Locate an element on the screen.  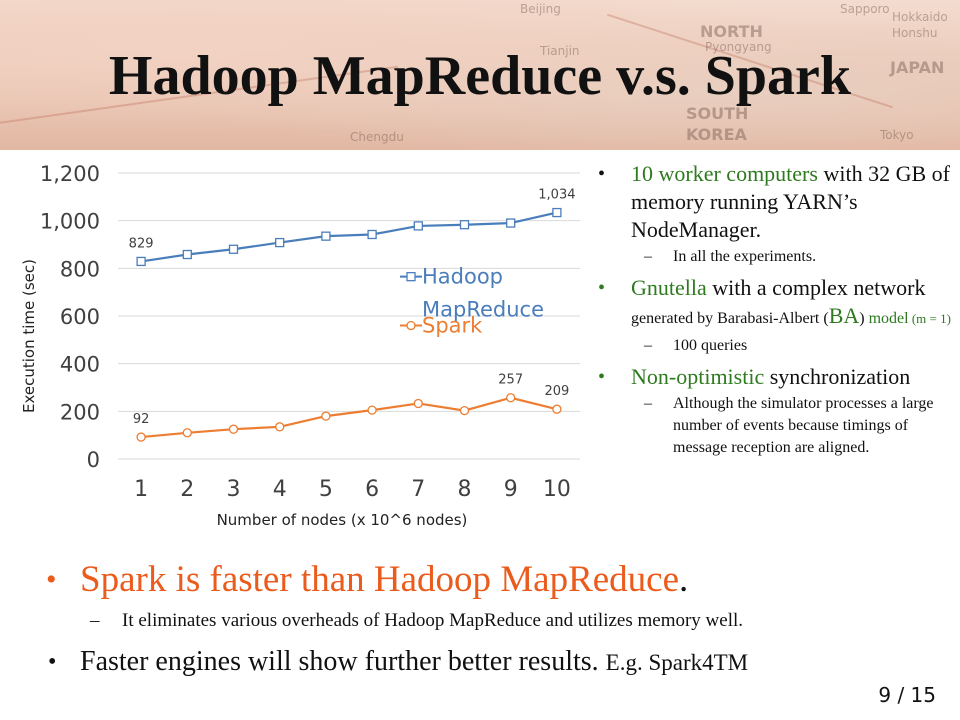
experiments-text: In all the experiments. is located at coordinates (745, 256).